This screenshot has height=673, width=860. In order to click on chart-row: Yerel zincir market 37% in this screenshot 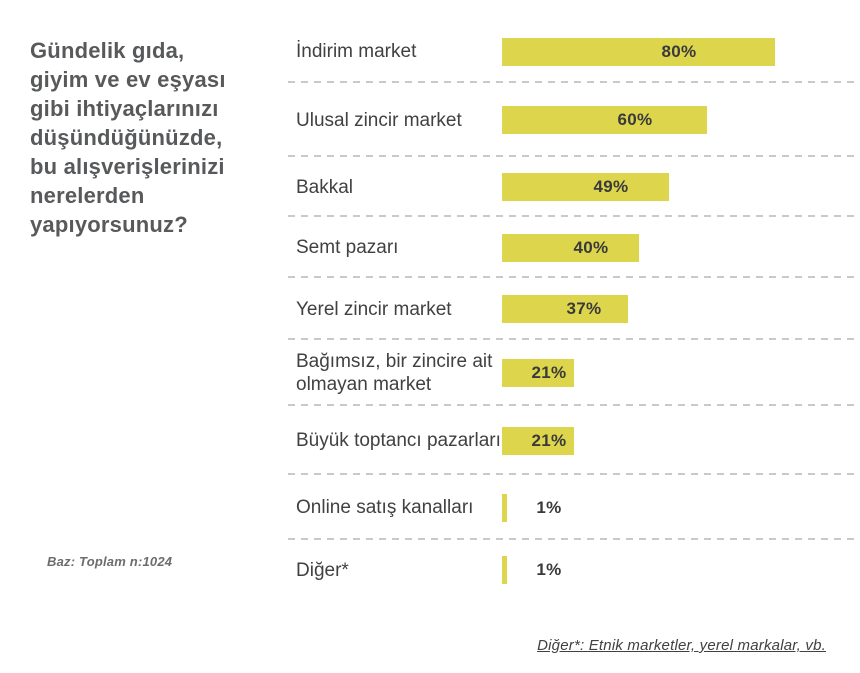, I will do `click(574, 309)`.